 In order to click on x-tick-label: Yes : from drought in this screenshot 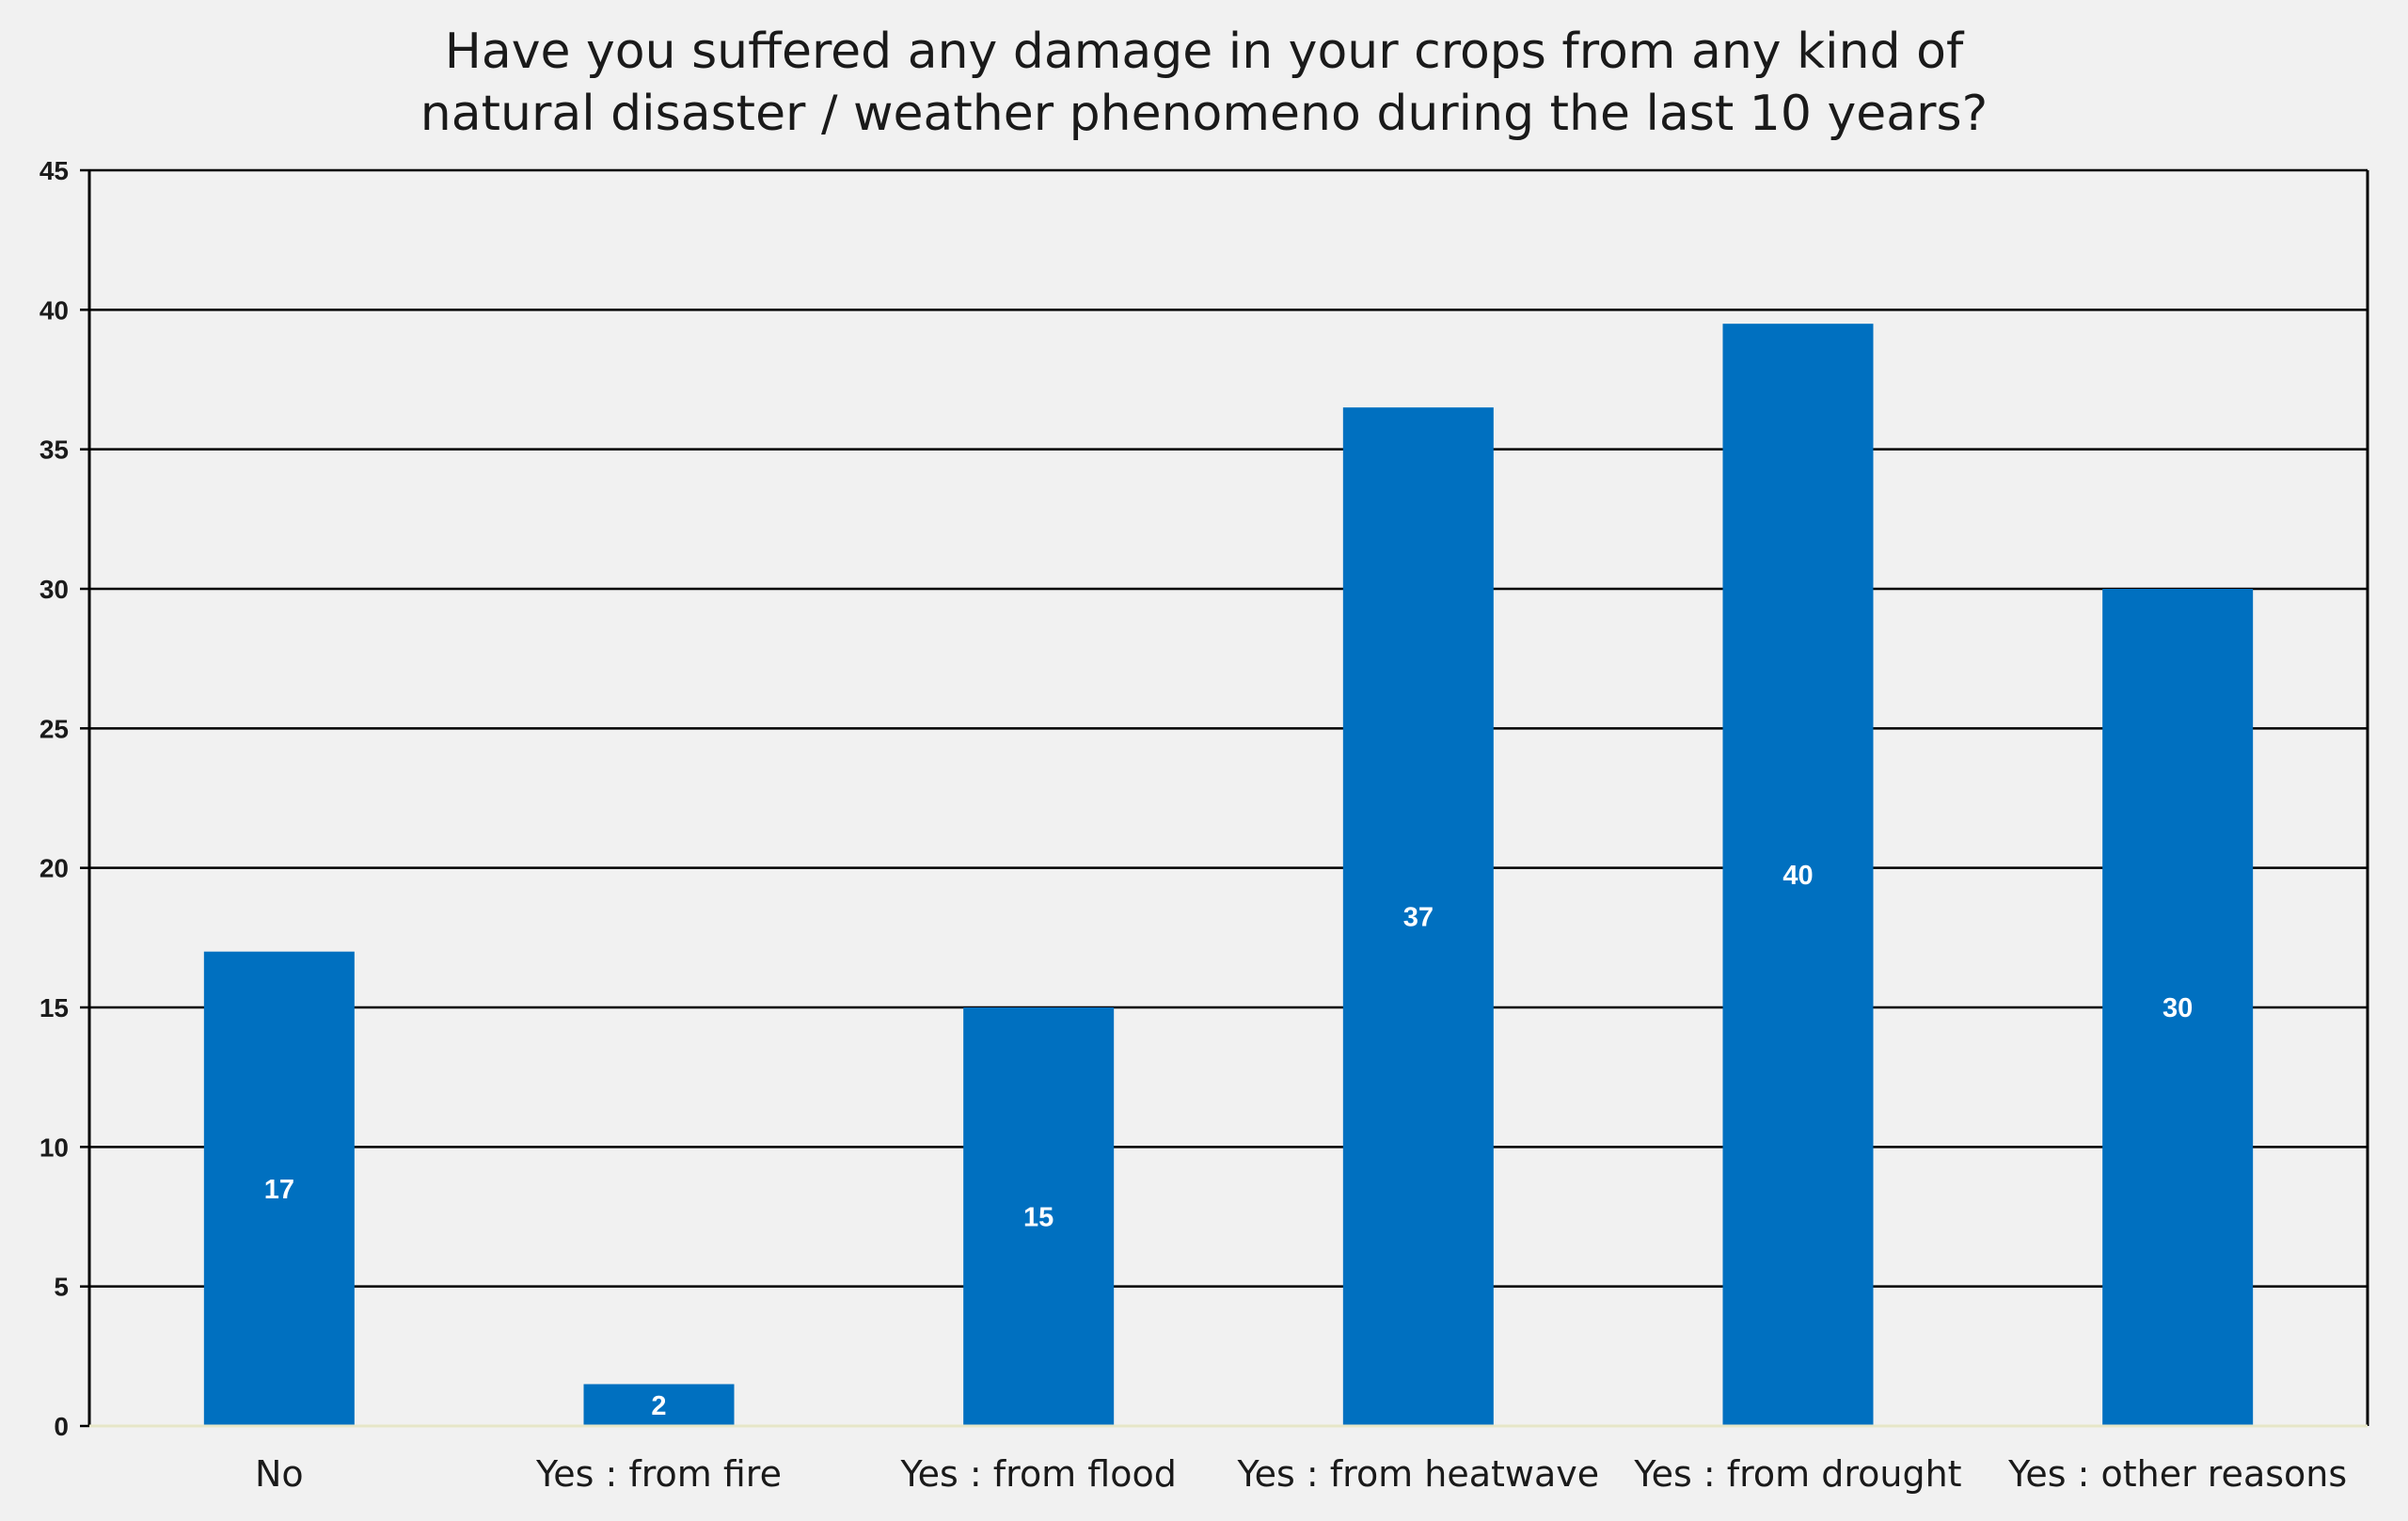, I will do `click(1797, 1474)`.